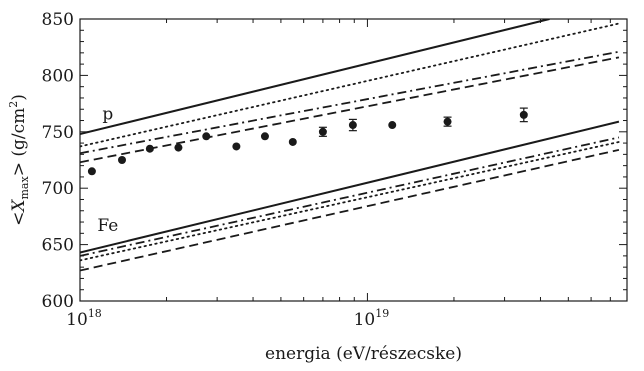 This screenshot has height=371, width=644. I want to click on y-tick-label: 600, so click(58, 302).